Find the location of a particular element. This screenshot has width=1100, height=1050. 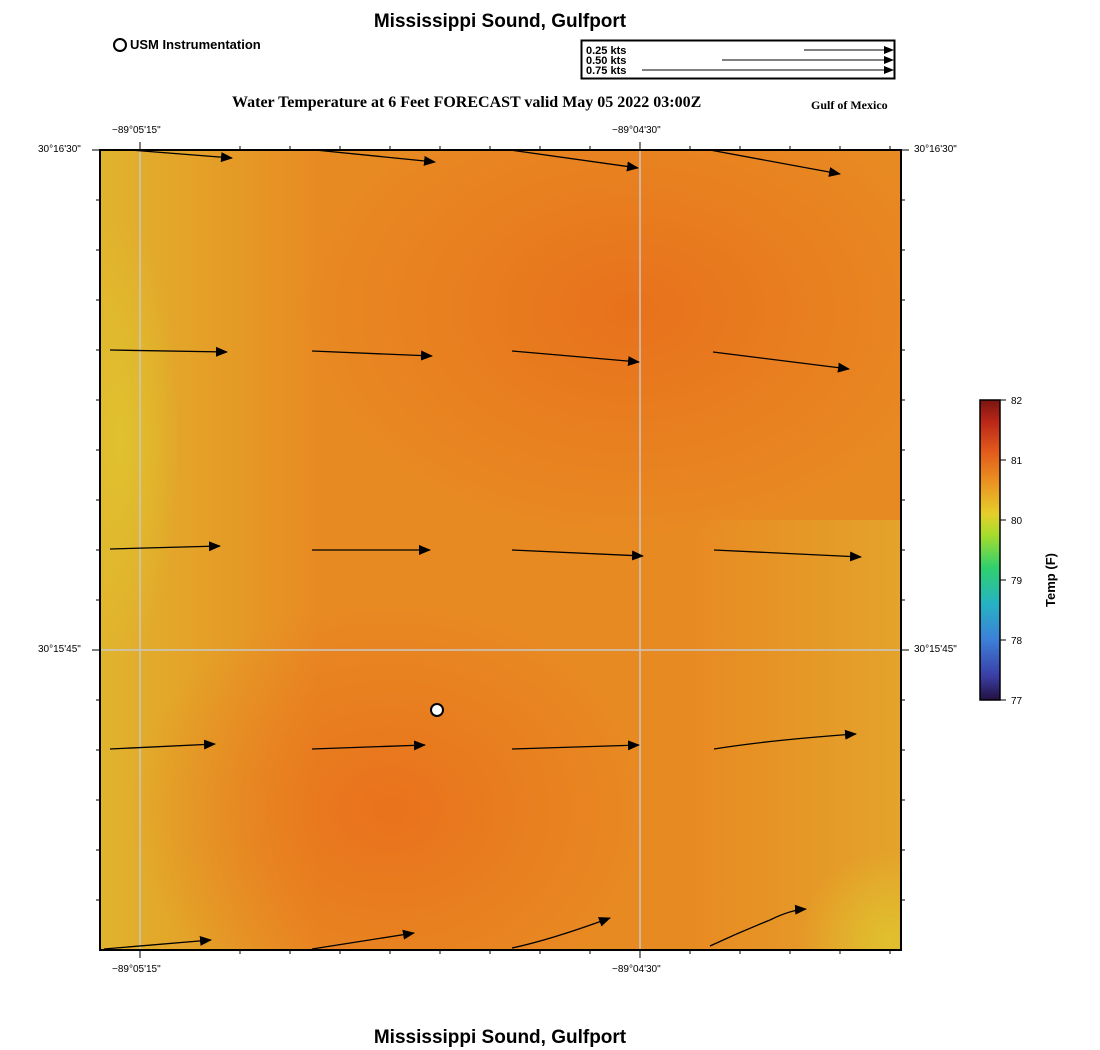

speed-scale-label-2: 0.50 kts is located at coordinates (606, 61).